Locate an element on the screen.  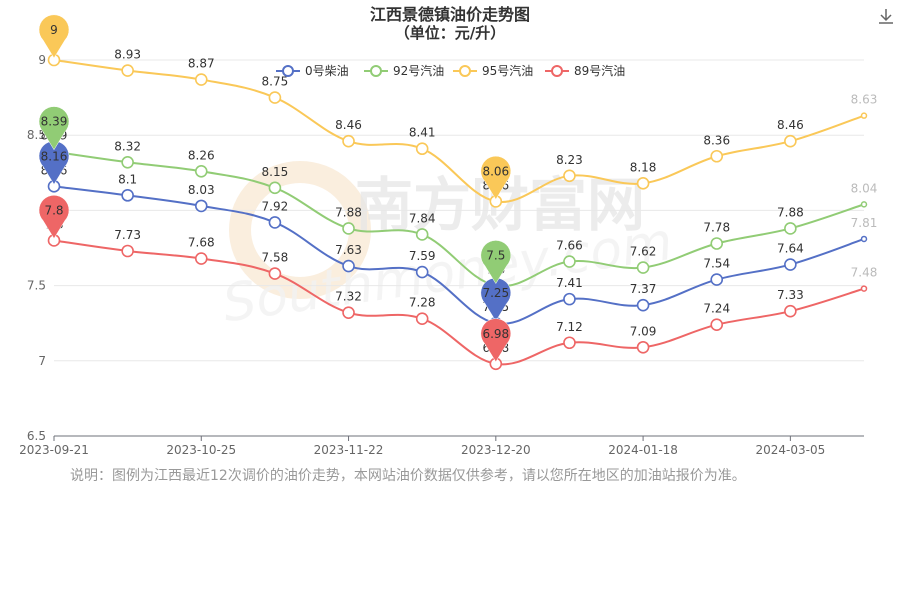
max-marker: 9 is located at coordinates (54, 36).